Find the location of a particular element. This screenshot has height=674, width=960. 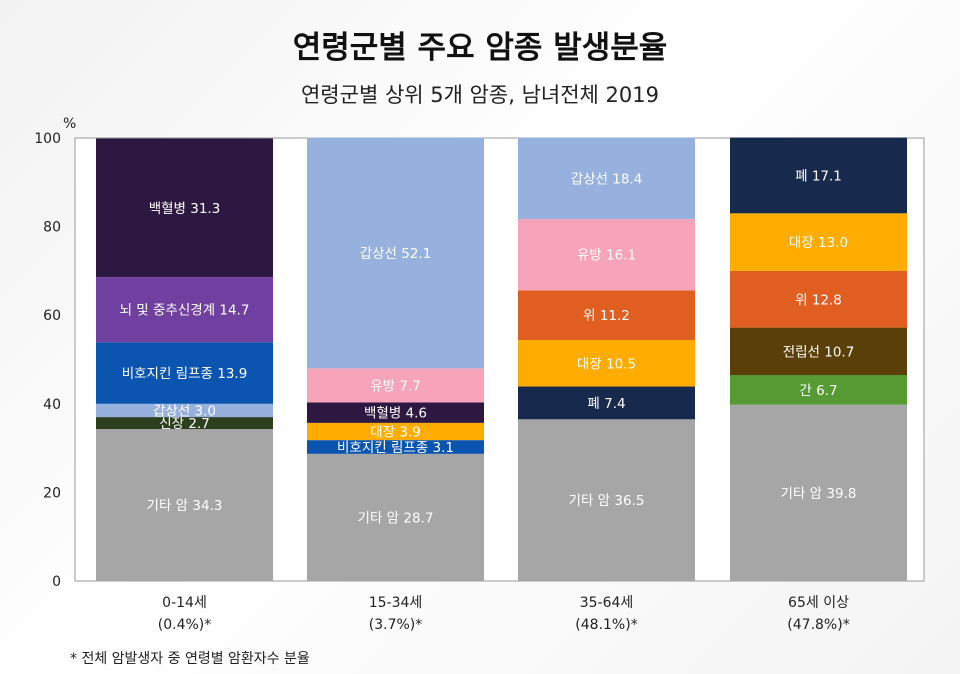

category-share-label: (3.7%)* is located at coordinates (396, 625).